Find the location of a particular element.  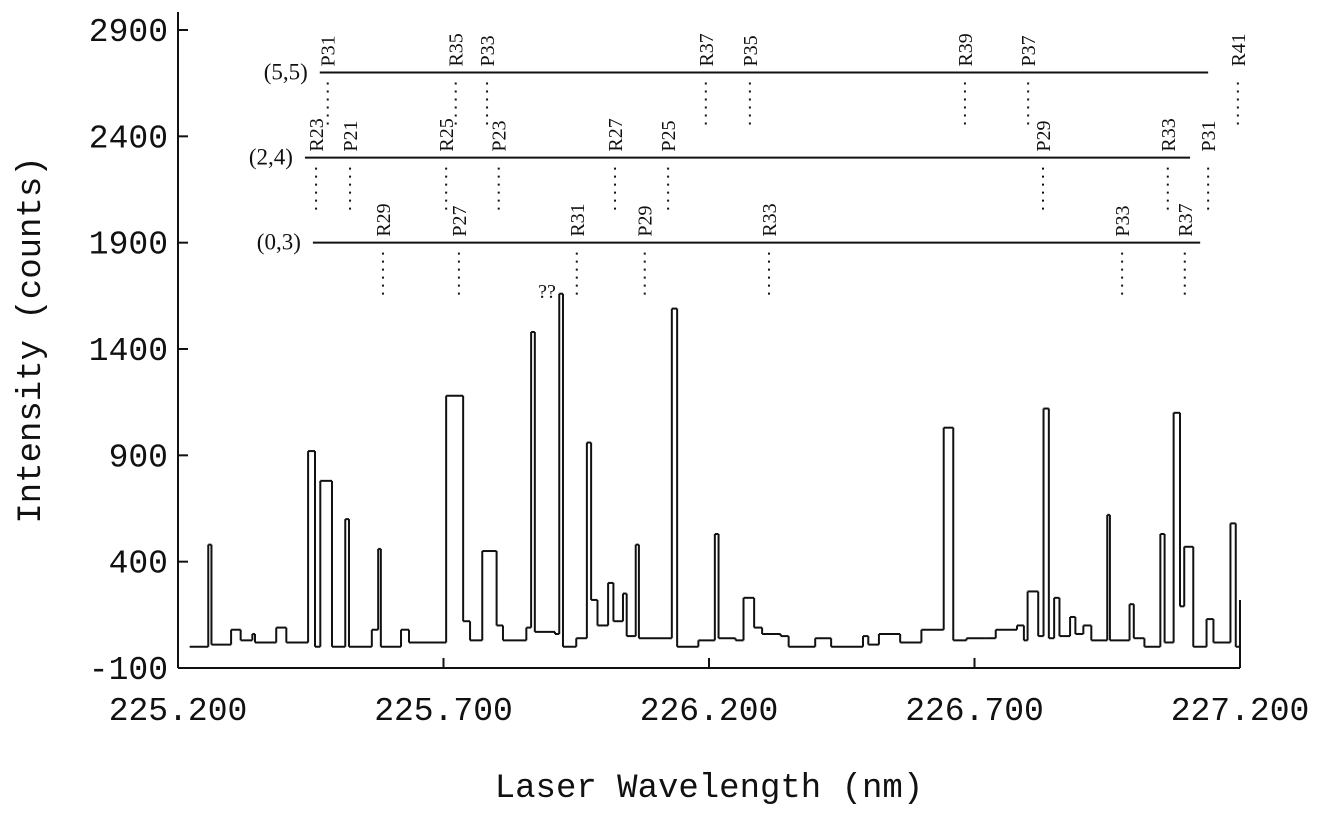

line-label: P25 is located at coordinates (669, 135).